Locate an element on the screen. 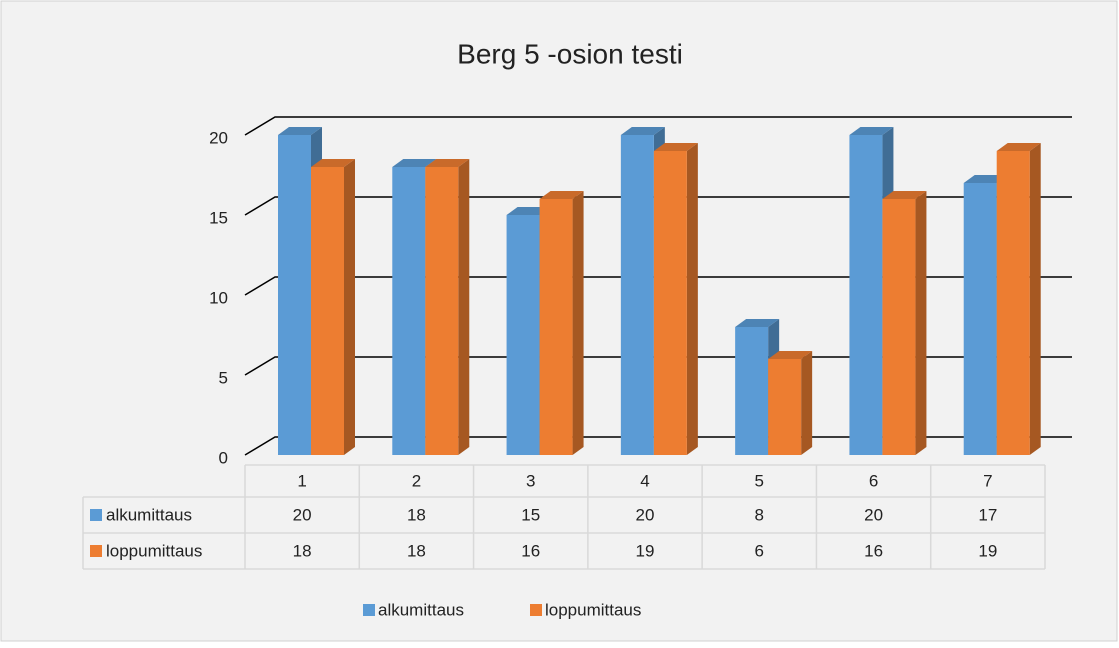 This screenshot has height=648, width=1119. table-value: 6 is located at coordinates (759, 550).